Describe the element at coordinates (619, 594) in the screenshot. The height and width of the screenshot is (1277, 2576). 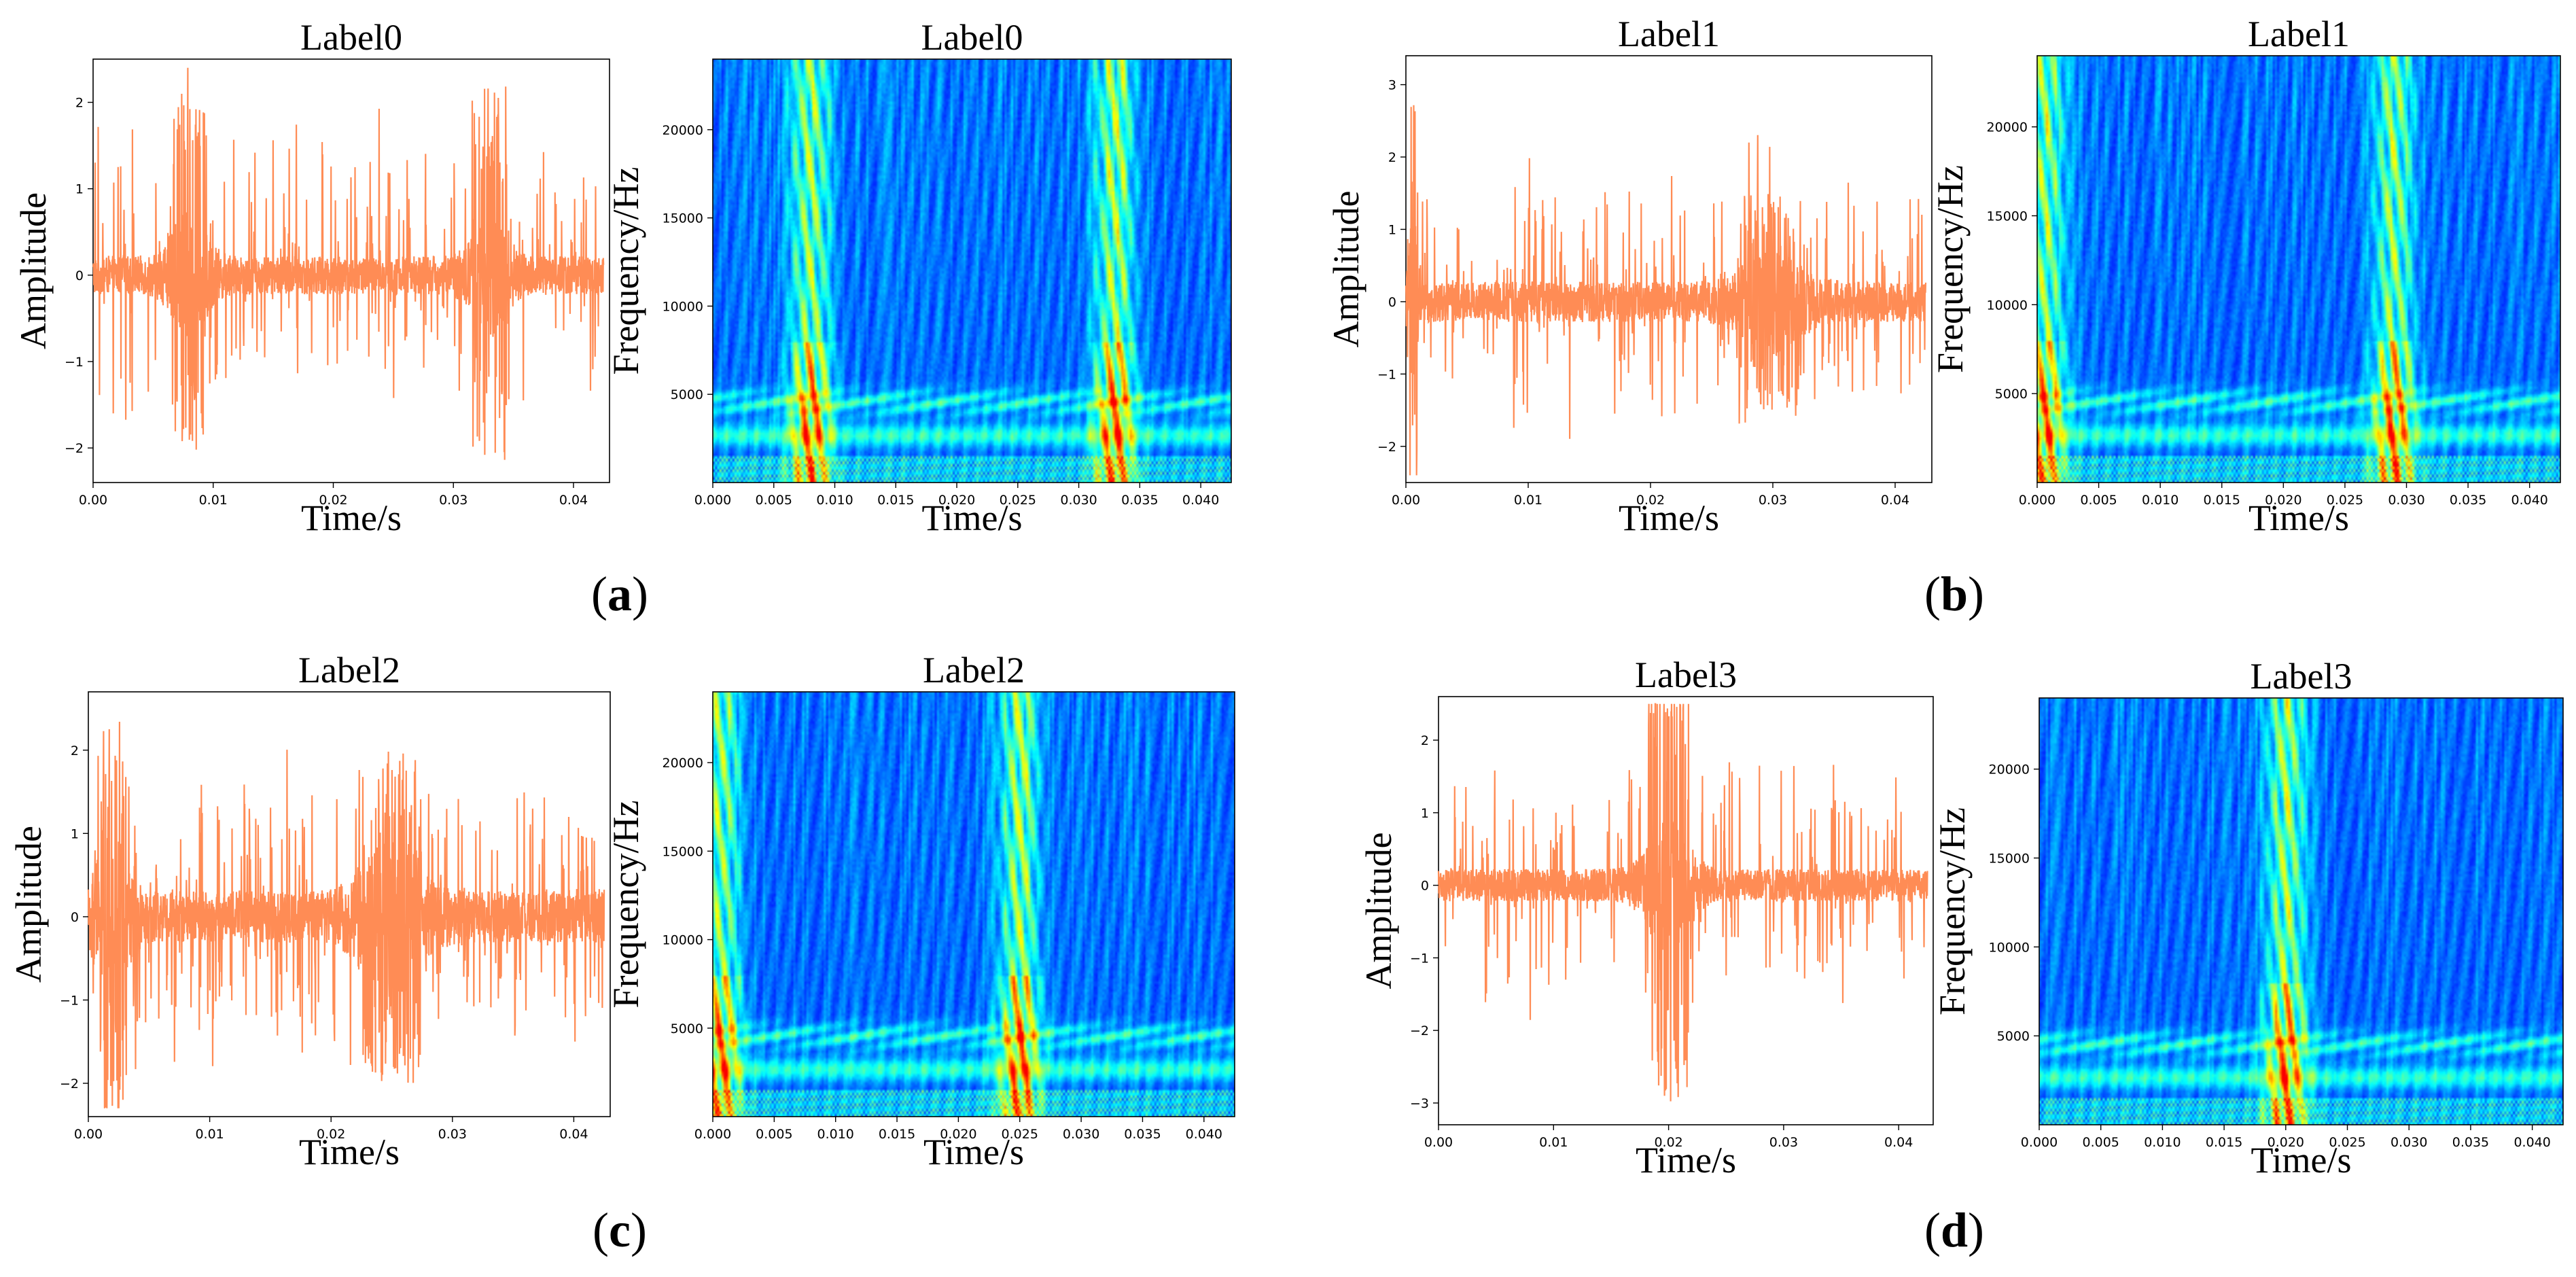
I see `panel-label: (a)` at that location.